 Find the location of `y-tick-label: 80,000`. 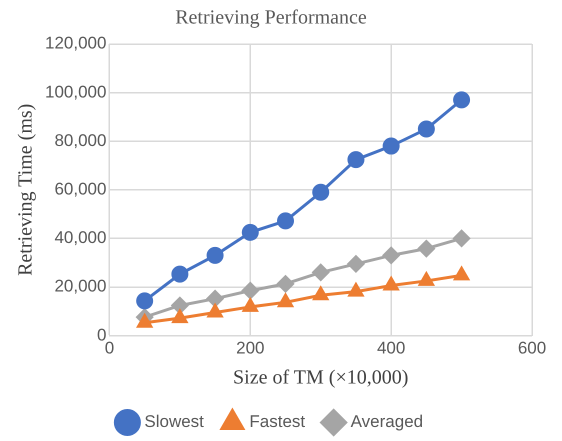

y-tick-label: 80,000 is located at coordinates (80, 140).